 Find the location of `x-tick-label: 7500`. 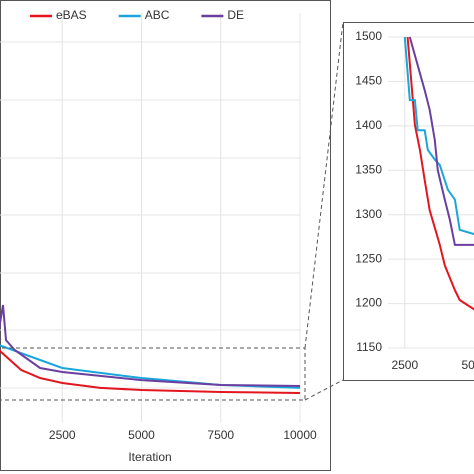

x-tick-label: 7500 is located at coordinates (220, 435).